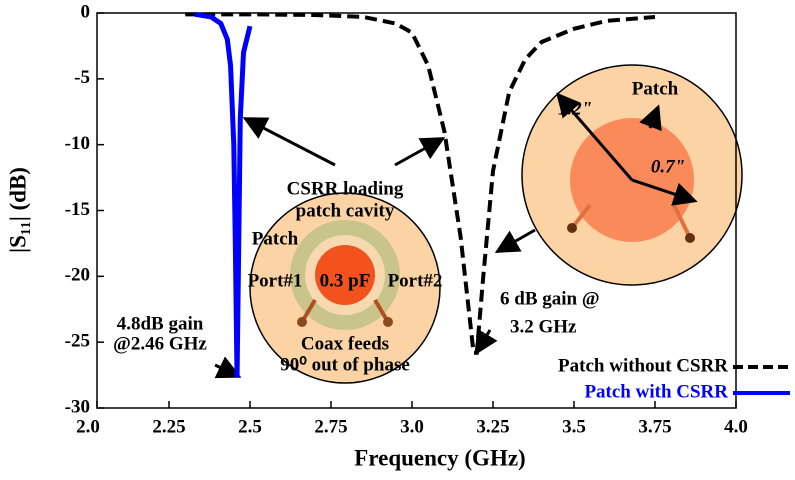 The width and height of the screenshot is (795, 480). I want to click on annotation: 0.3 pF, so click(345, 280).